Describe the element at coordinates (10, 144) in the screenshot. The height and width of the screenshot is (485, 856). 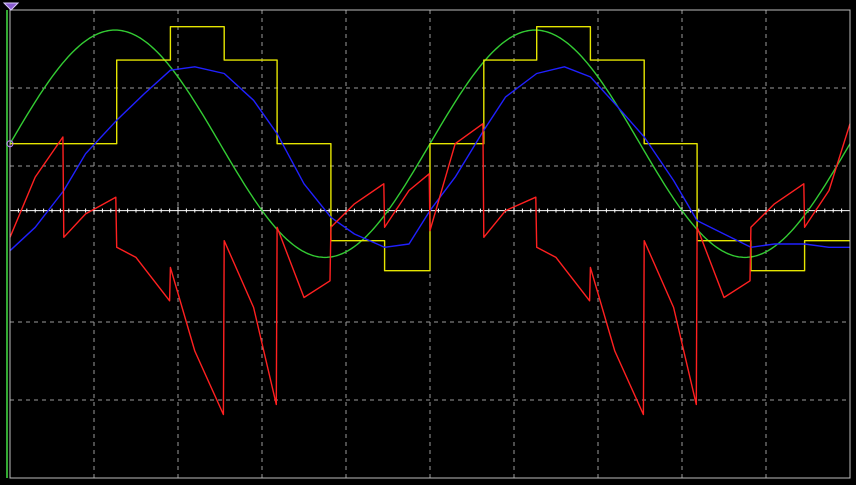
I see `channel-marker-icon` at that location.